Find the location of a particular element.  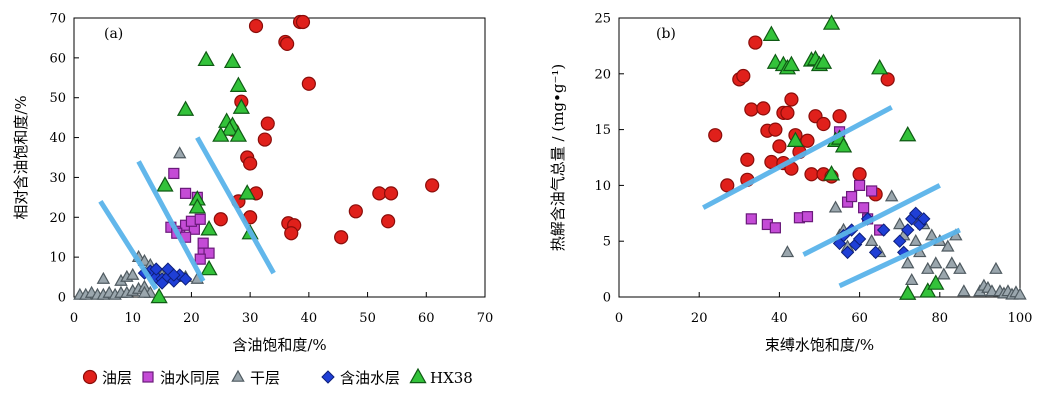

y-tick-label: 20 is located at coordinates (57, 218).